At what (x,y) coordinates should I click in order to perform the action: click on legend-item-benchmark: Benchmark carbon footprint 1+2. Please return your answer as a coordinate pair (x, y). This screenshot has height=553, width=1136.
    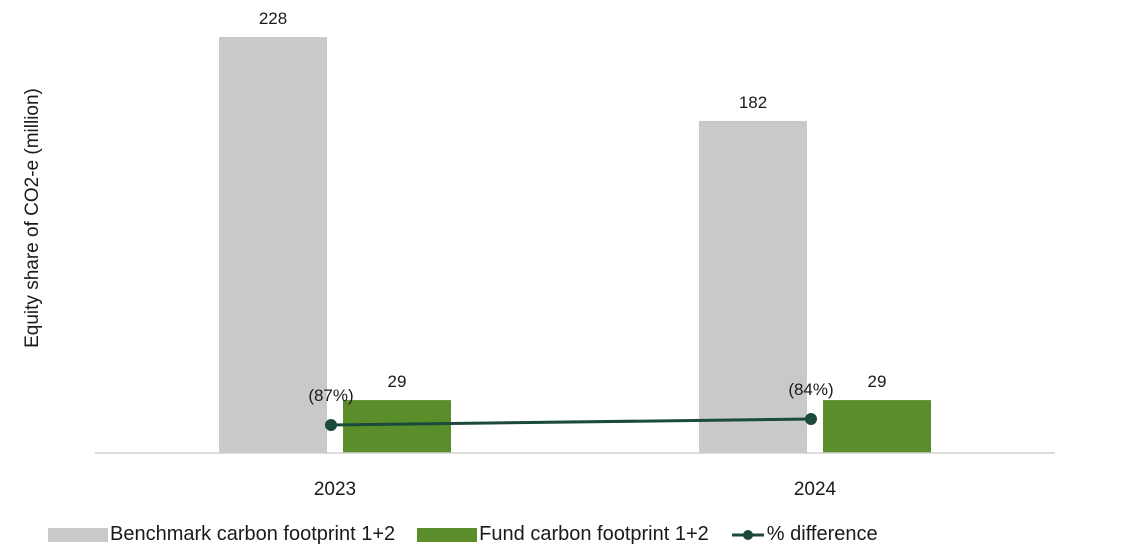
    Looking at the image, I should click on (221, 534).